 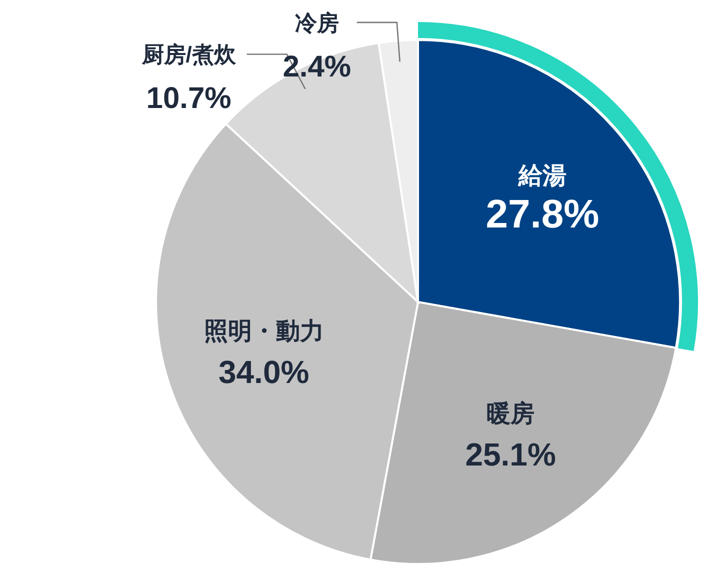 I want to click on slice-label: 暖房, so click(x=510, y=414).